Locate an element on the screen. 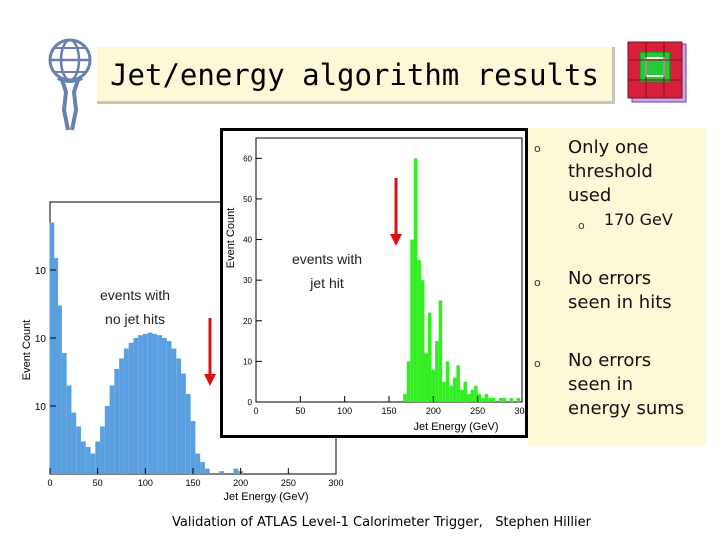 Image resolution: width=720 pixels, height=540 pixels. trigger-tower-logo is located at coordinates (657, 72).